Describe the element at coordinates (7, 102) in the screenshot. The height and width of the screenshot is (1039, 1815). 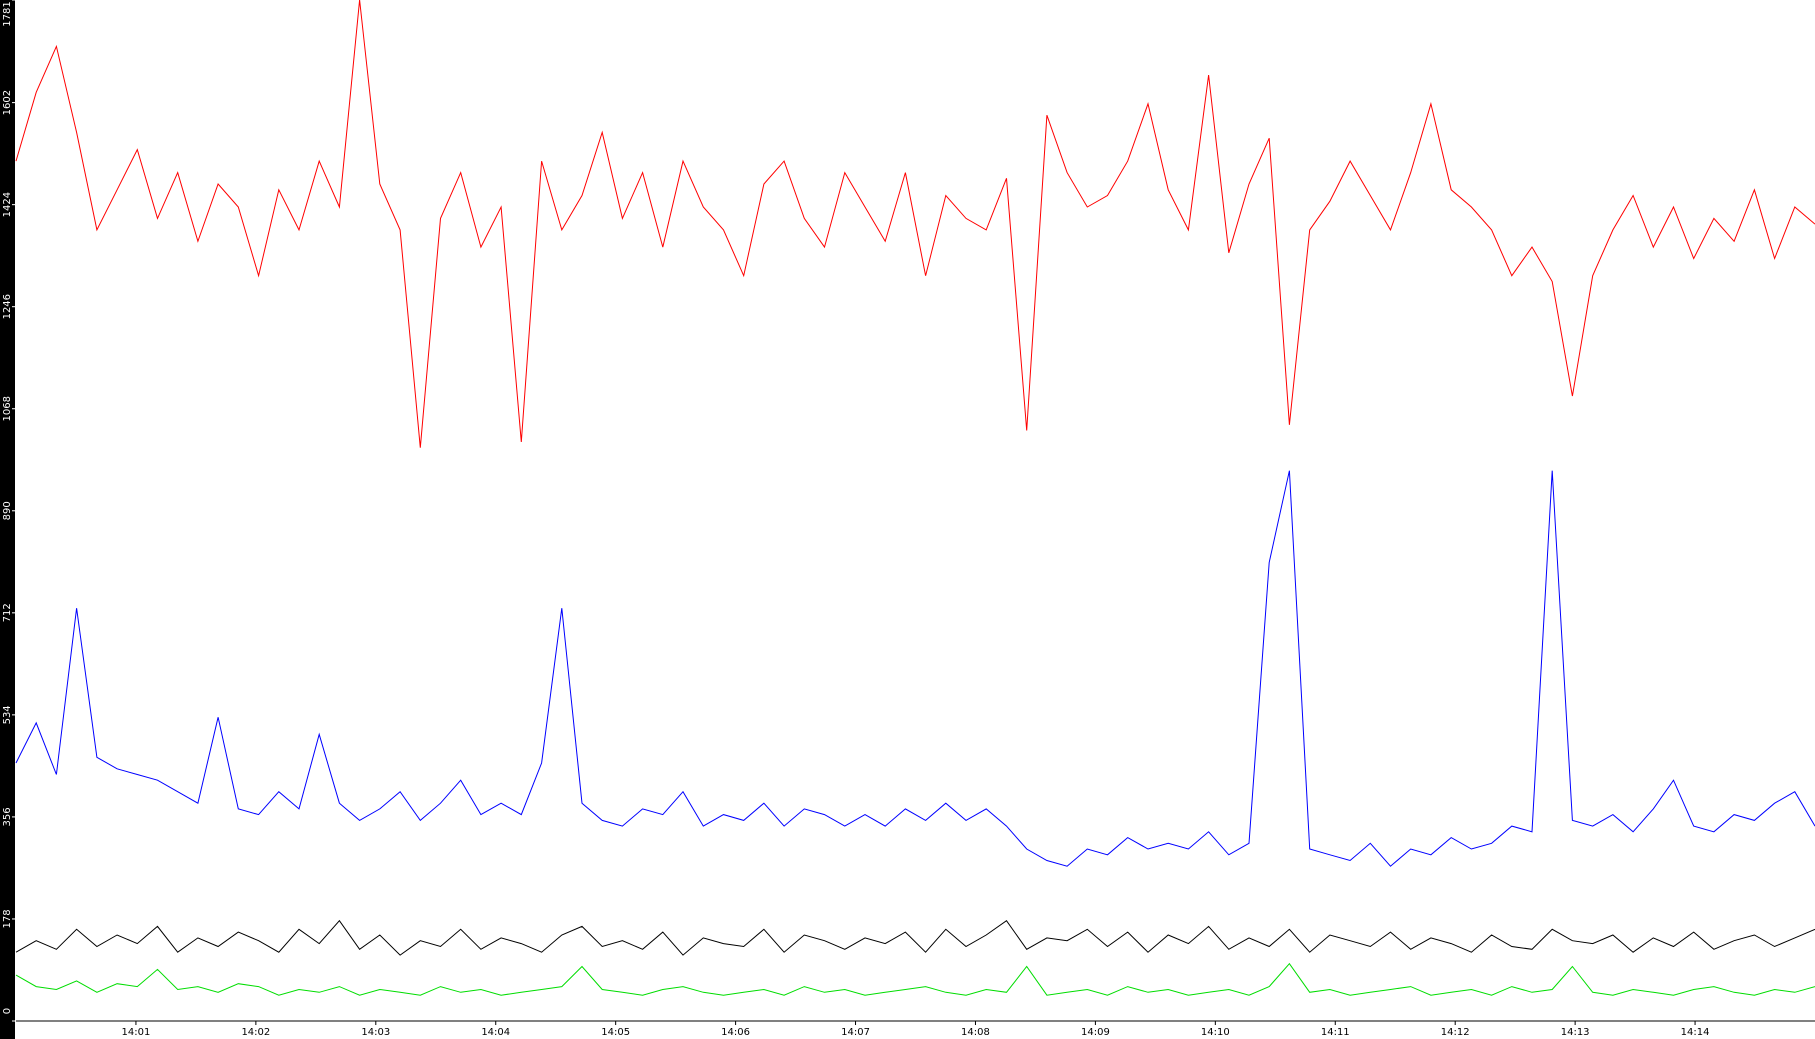
I see `y-tick-label: 1602` at that location.